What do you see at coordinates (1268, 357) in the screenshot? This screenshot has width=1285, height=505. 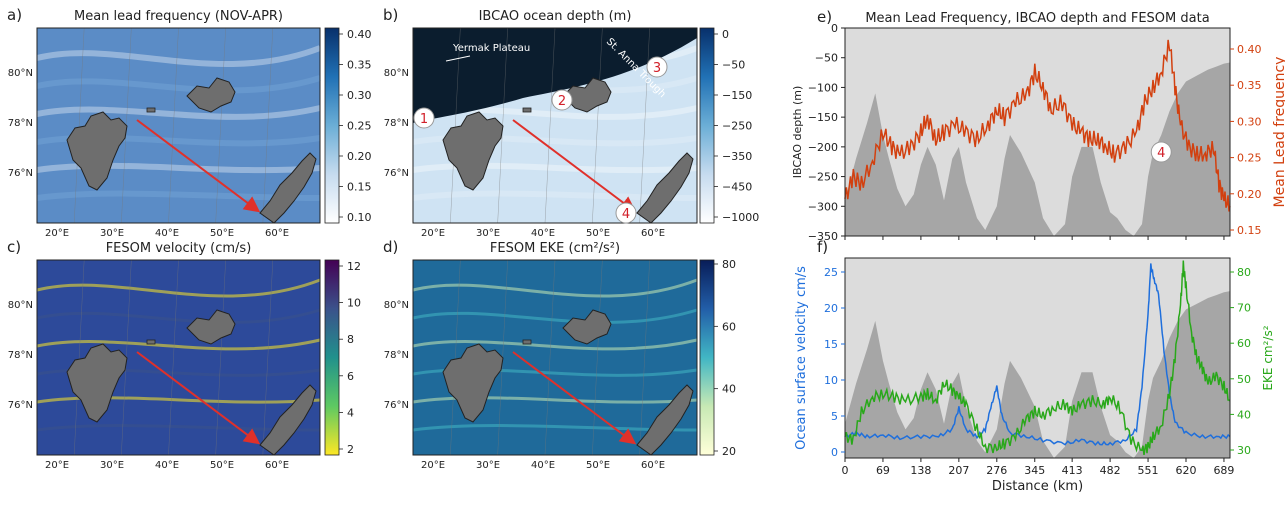 I see `y-axis-label-right: EKE cm²/s²` at bounding box center [1268, 357].